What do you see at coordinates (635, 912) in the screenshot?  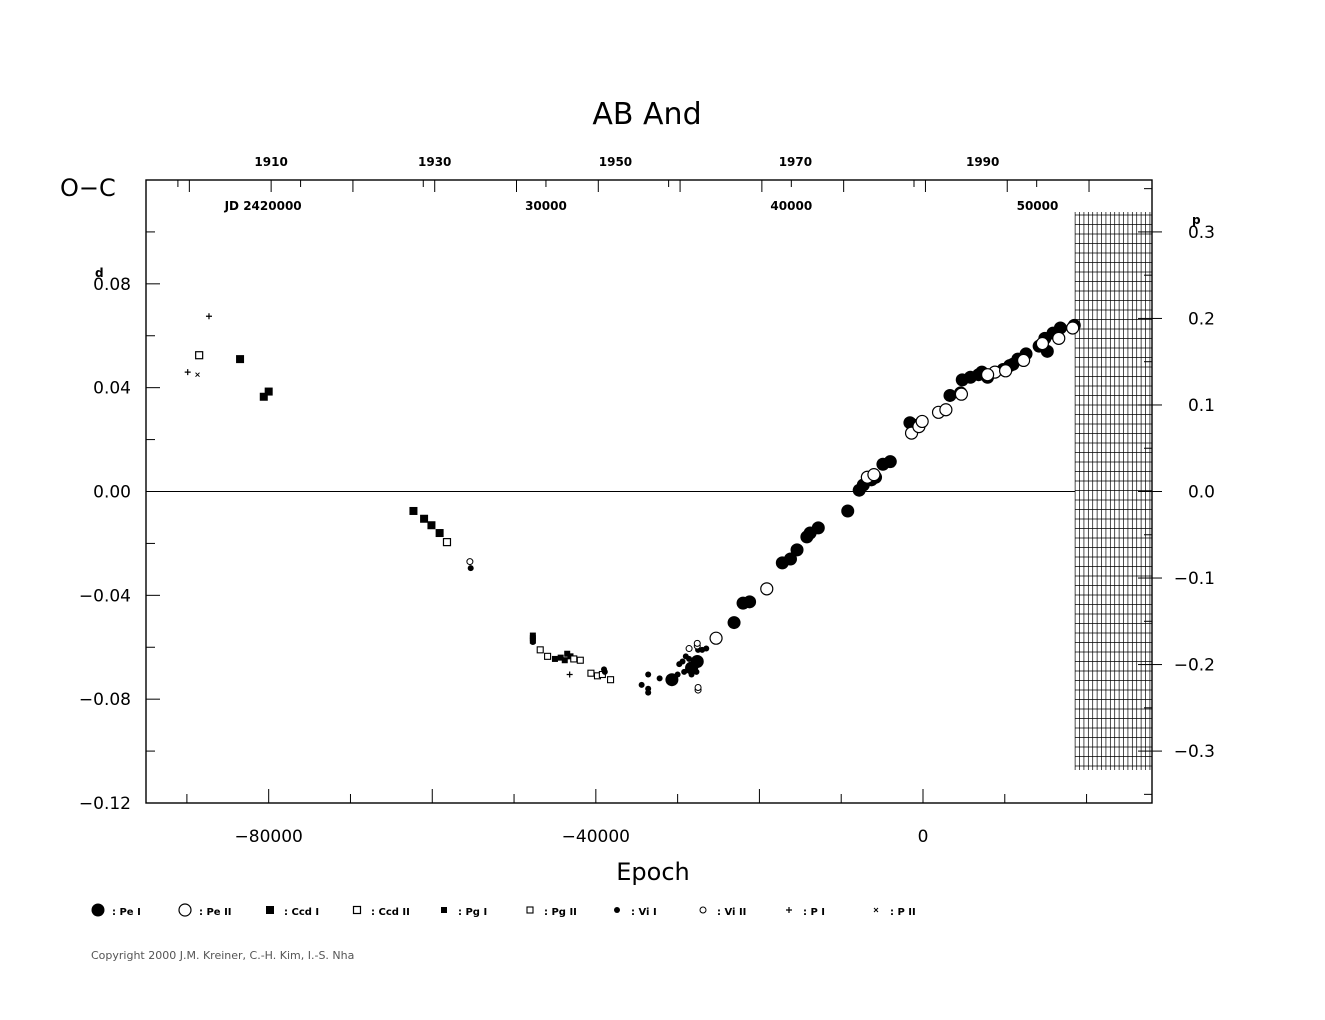 I see `legend-entry: : Vi I` at bounding box center [635, 912].